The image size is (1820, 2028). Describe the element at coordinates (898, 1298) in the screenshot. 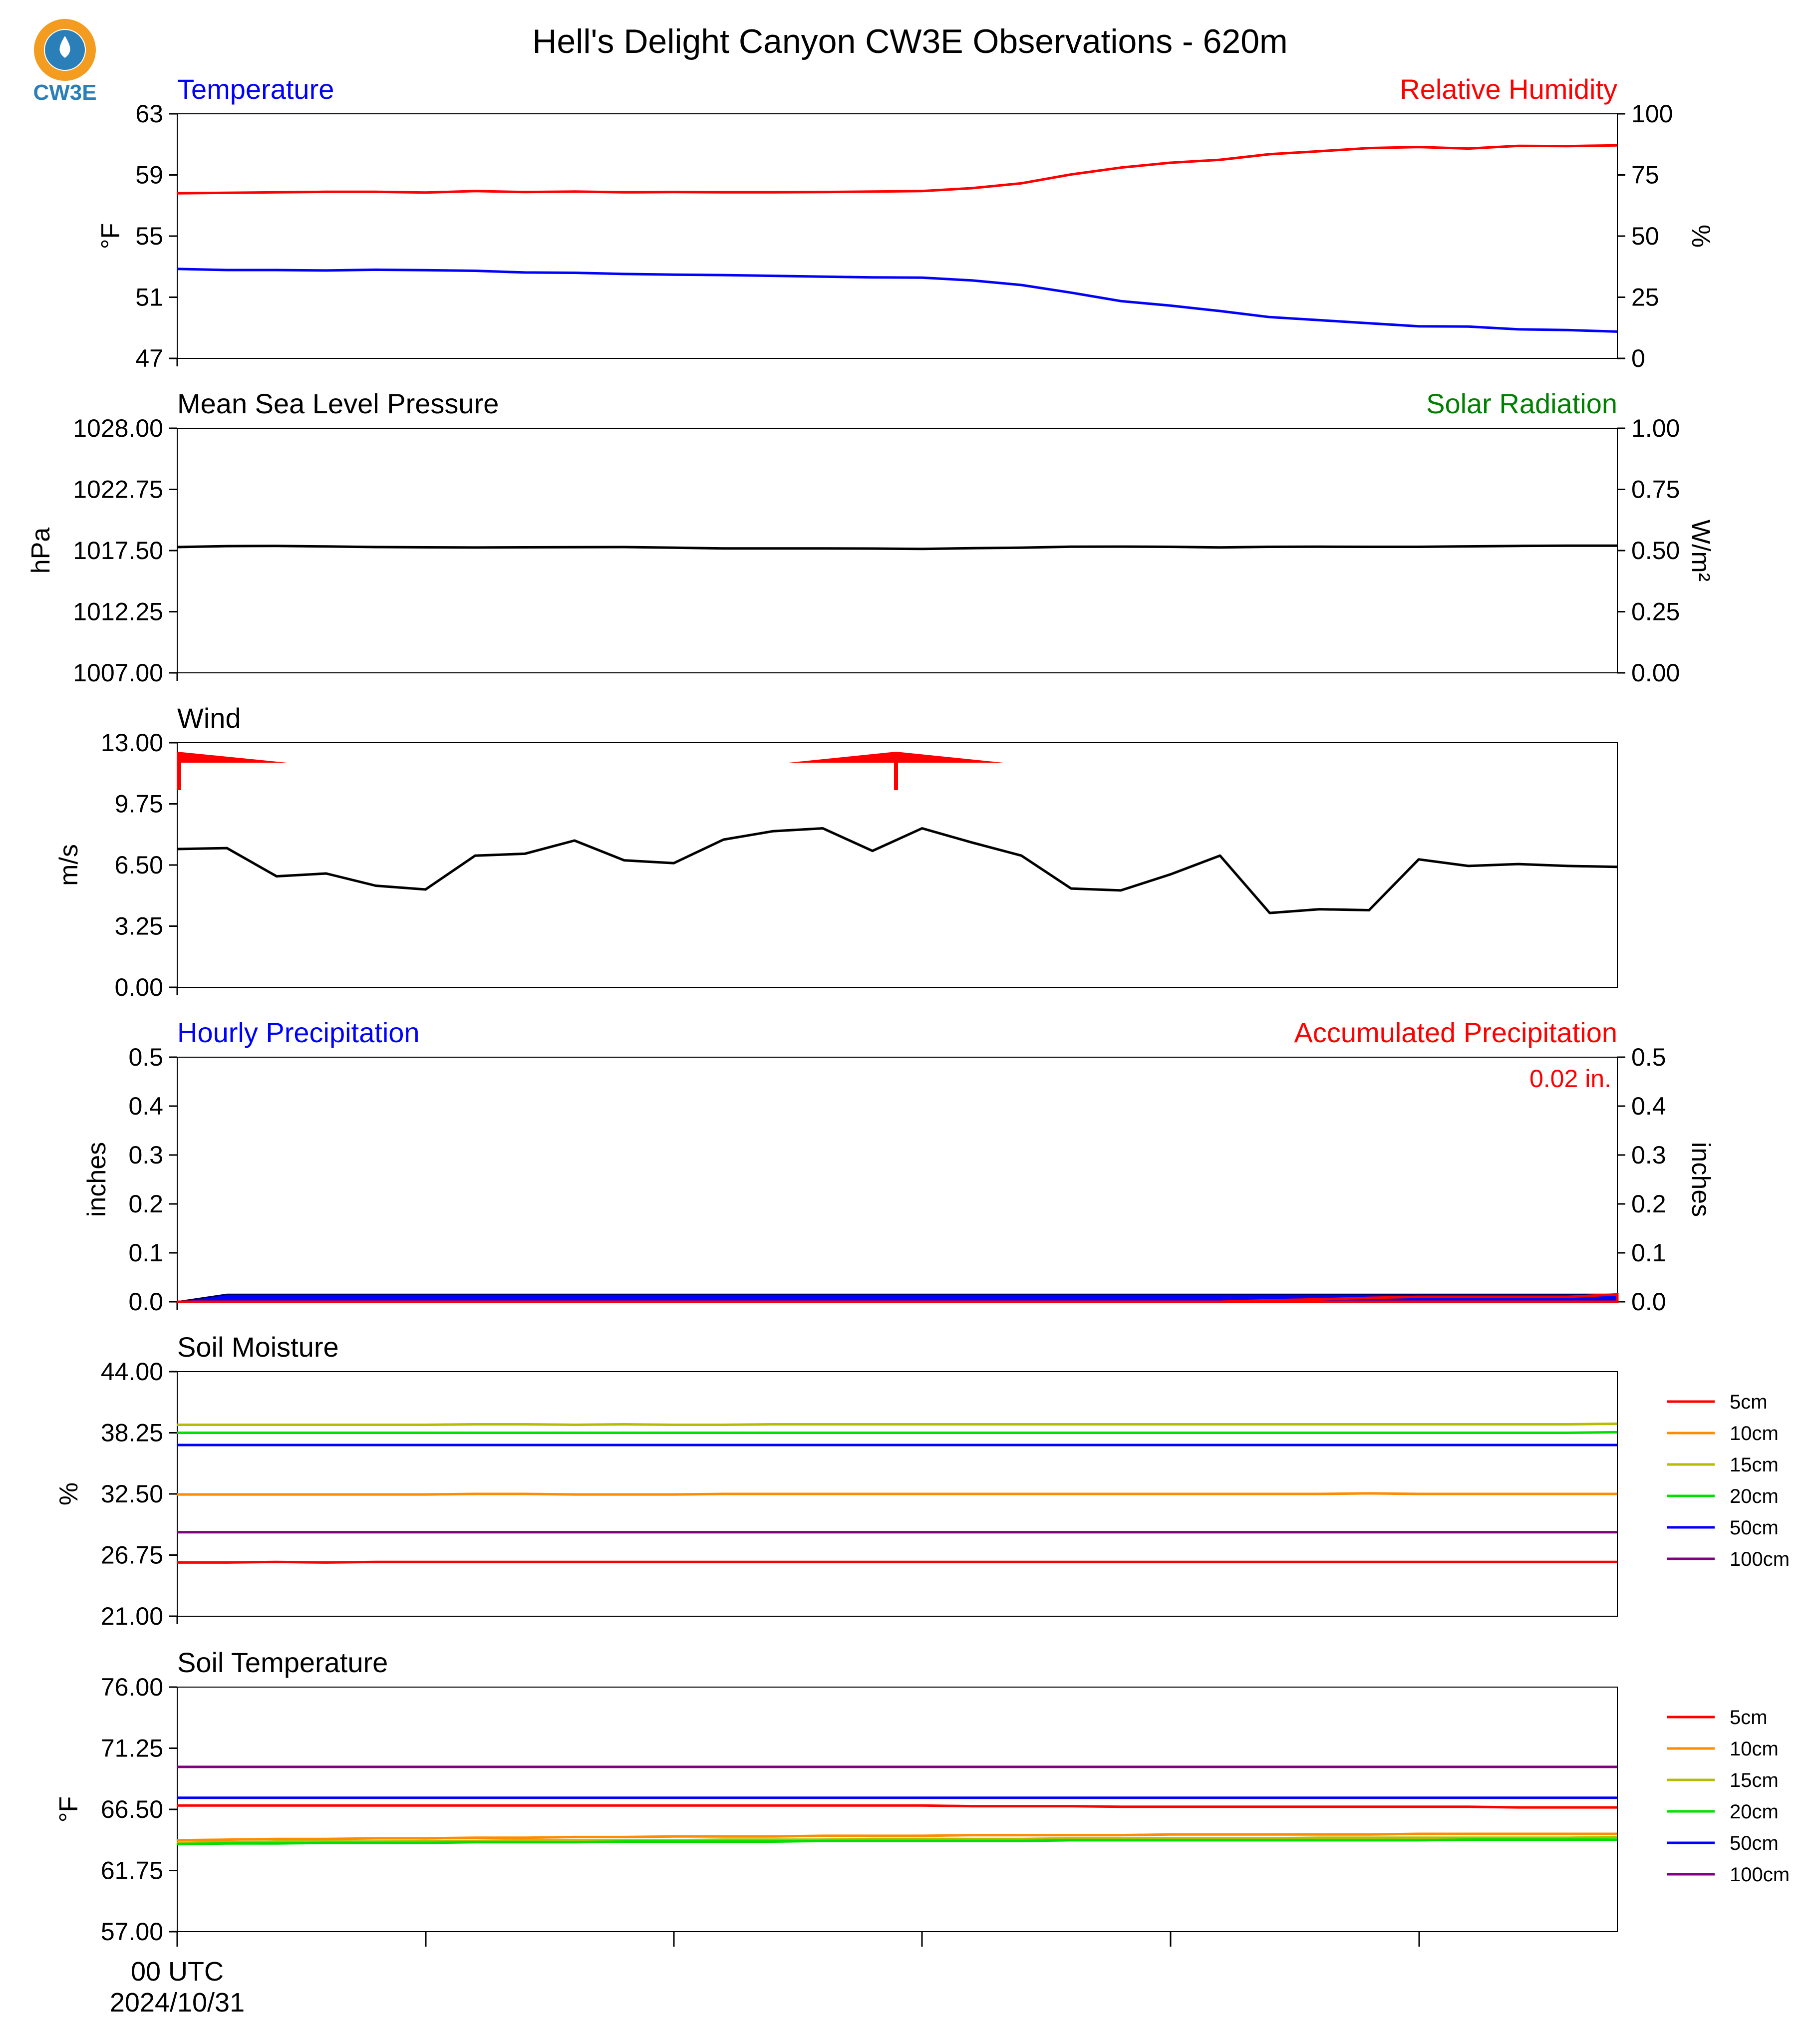

I see `series-accumulated-precipitation` at that location.